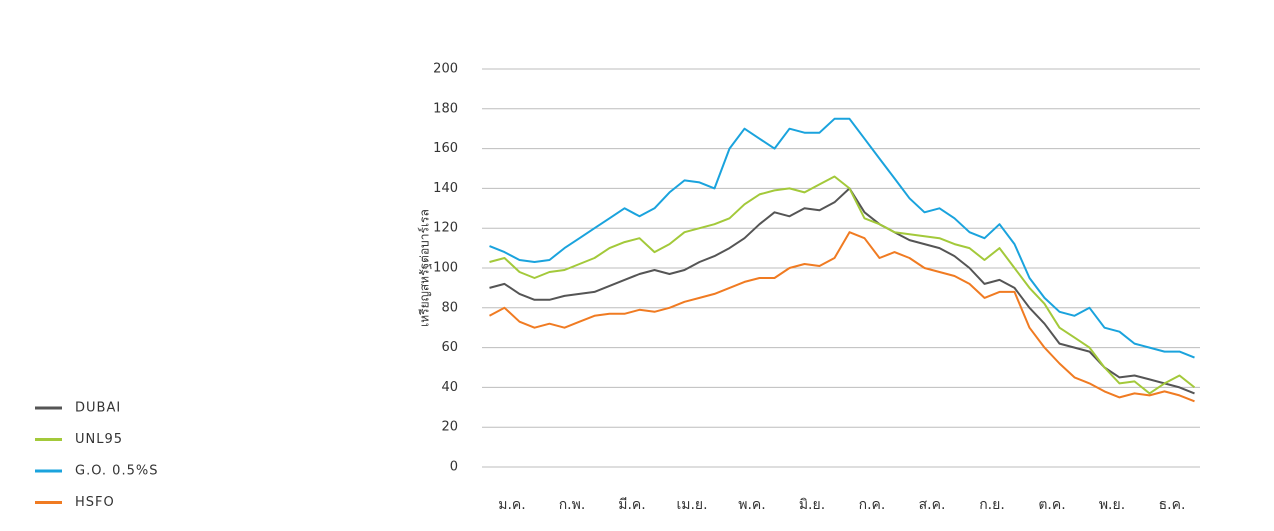  I want to click on y-tick-label: 140, so click(445, 188).